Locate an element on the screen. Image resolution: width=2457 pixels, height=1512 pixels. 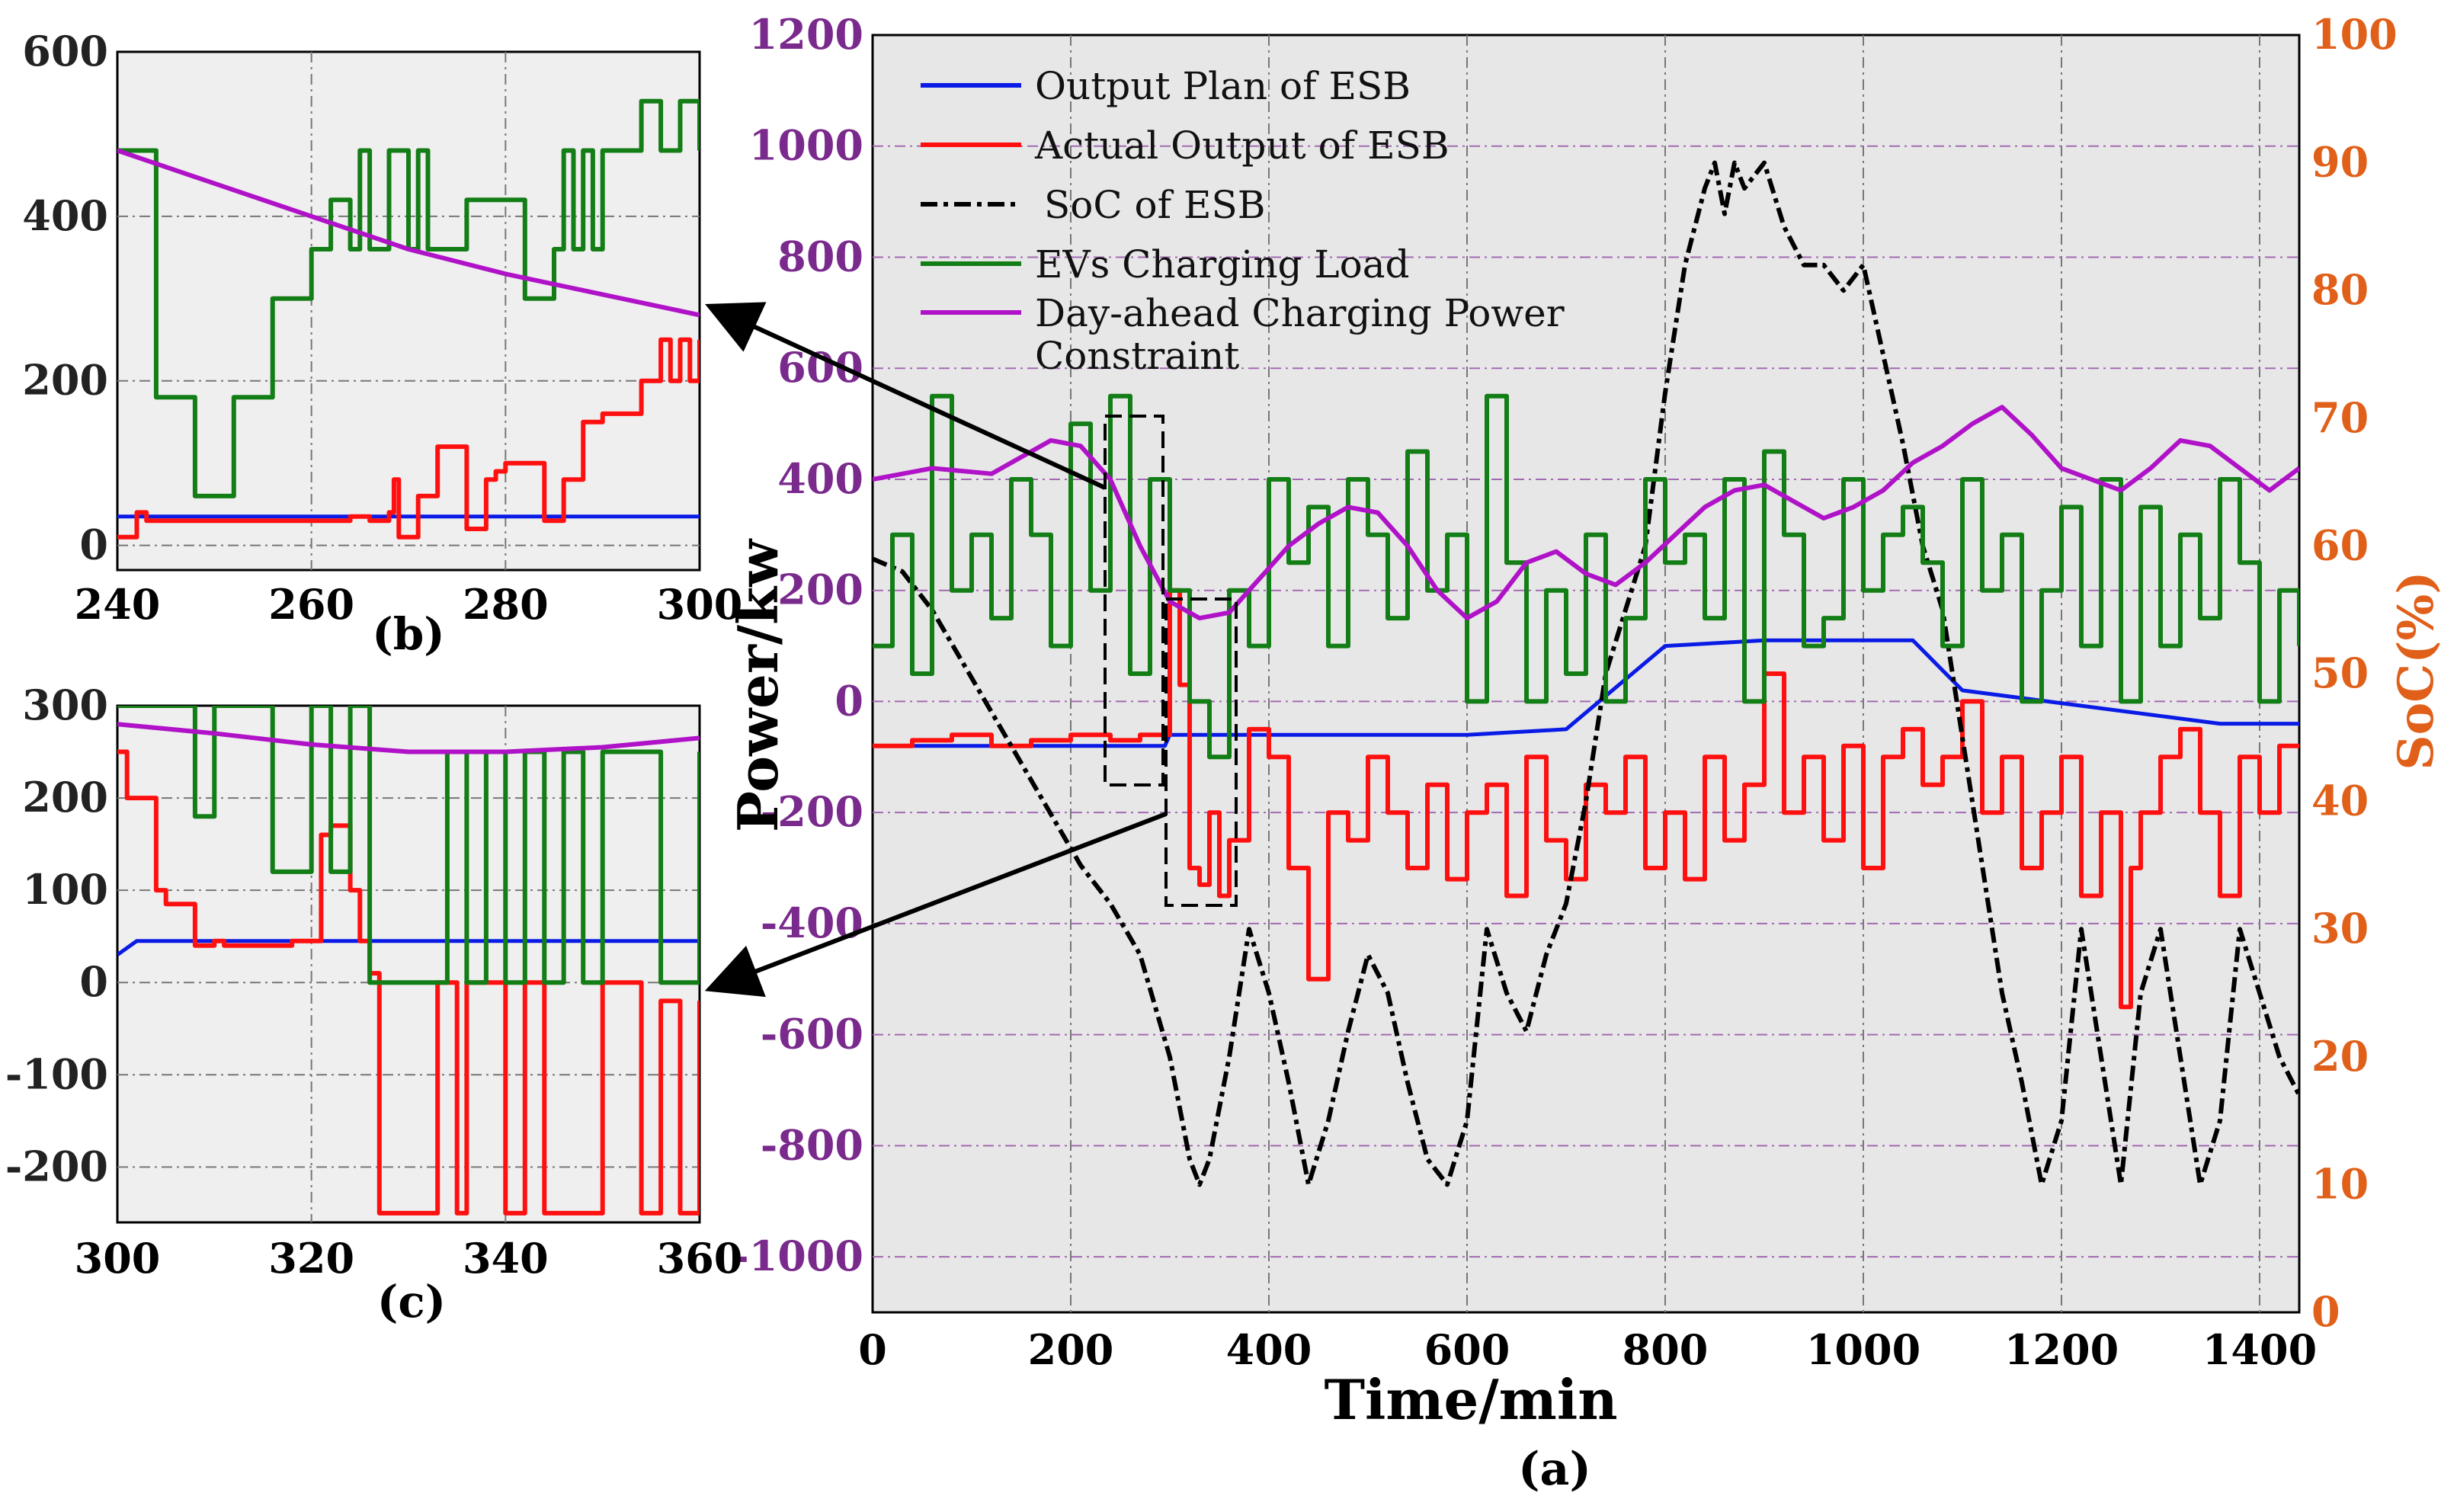
y2-tick-label: 20 is located at coordinates (2340, 1056).